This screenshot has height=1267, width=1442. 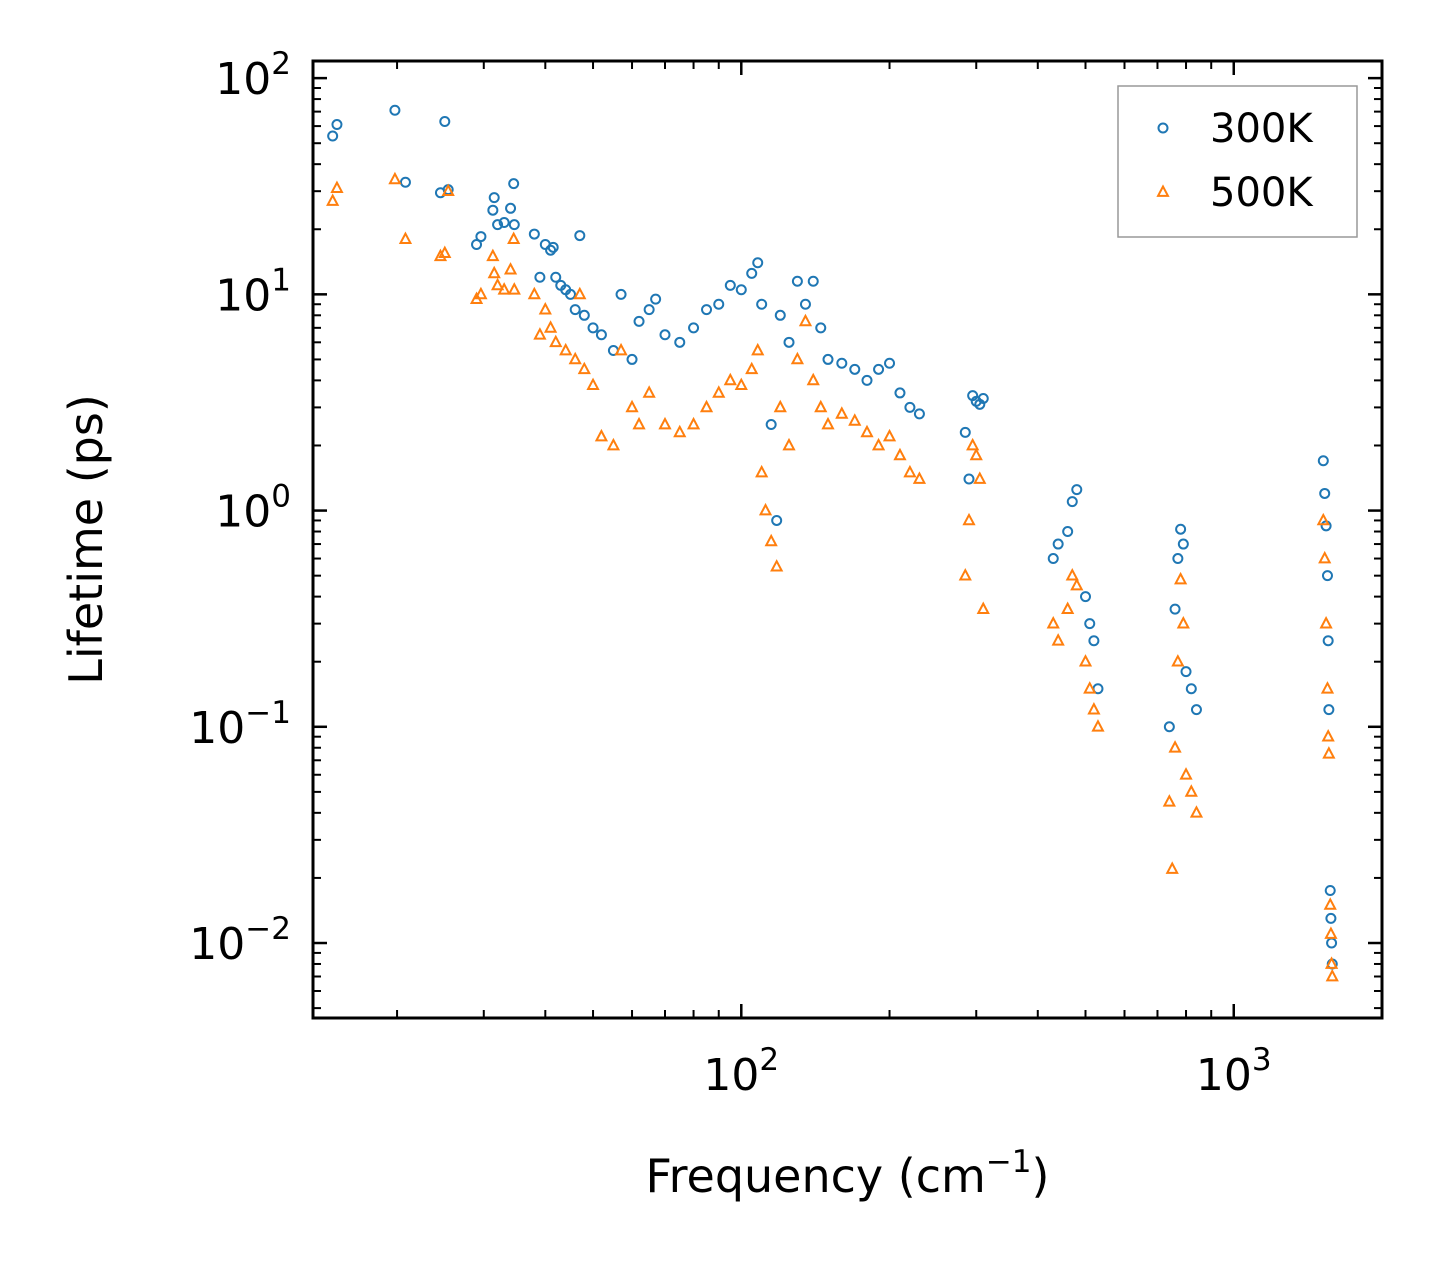 I want to click on legend: 300K 500K, so click(x=1237, y=161).